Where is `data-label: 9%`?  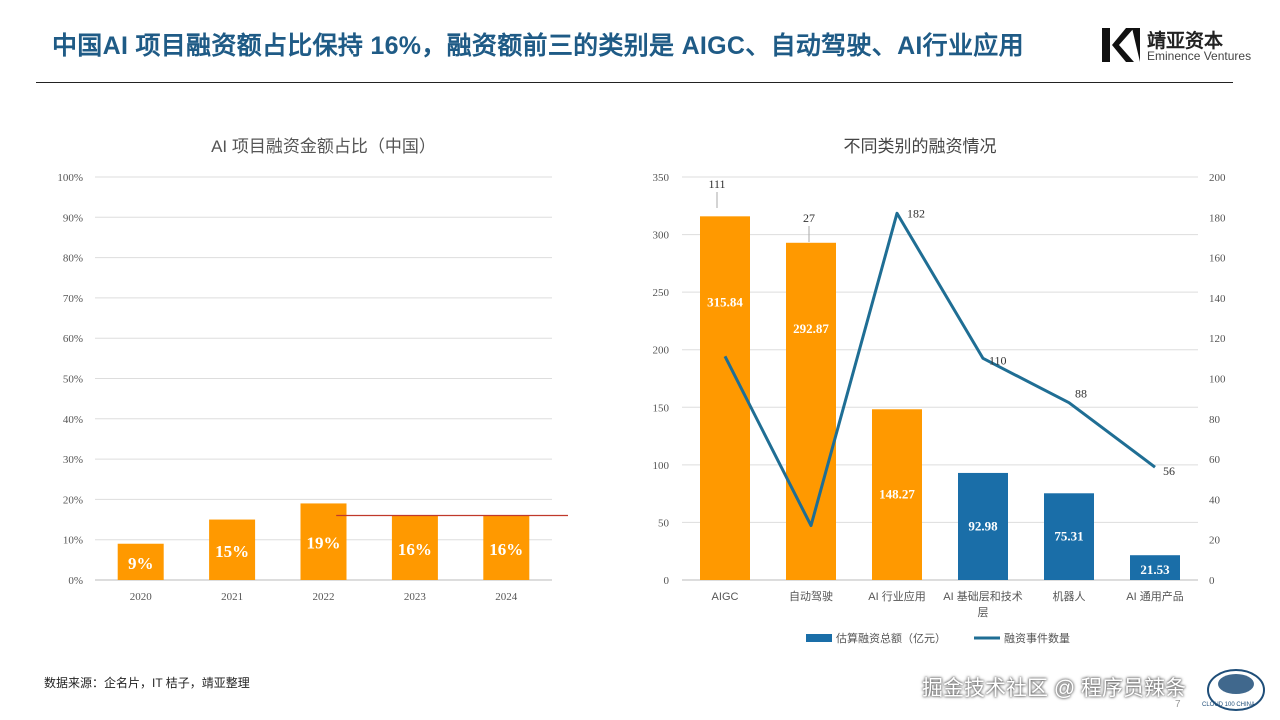 data-label: 9% is located at coordinates (141, 563).